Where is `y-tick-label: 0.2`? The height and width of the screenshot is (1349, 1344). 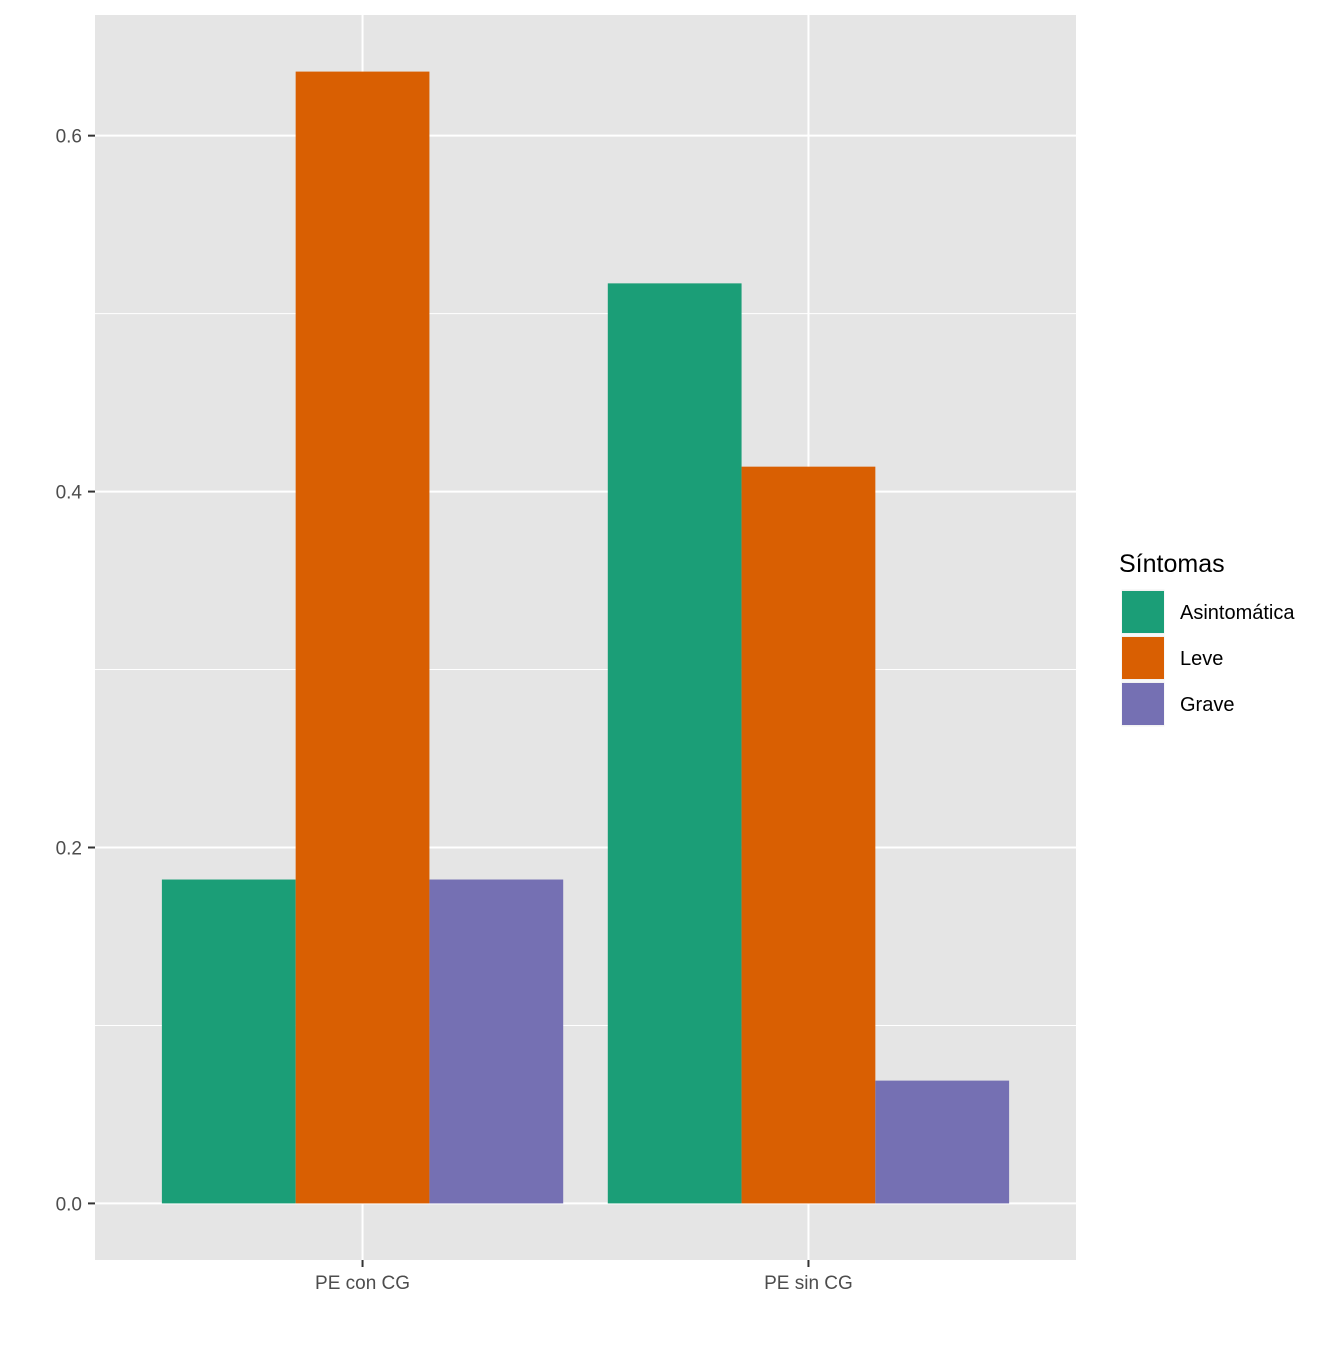
y-tick-label: 0.2 is located at coordinates (69, 848).